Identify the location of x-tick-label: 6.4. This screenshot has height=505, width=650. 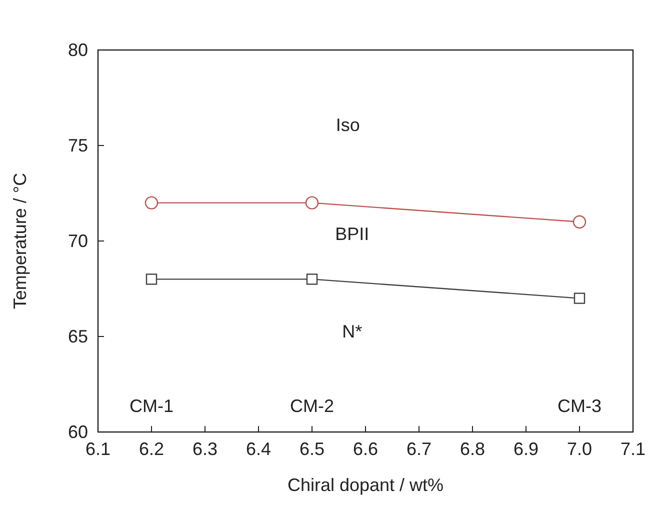
(259, 448).